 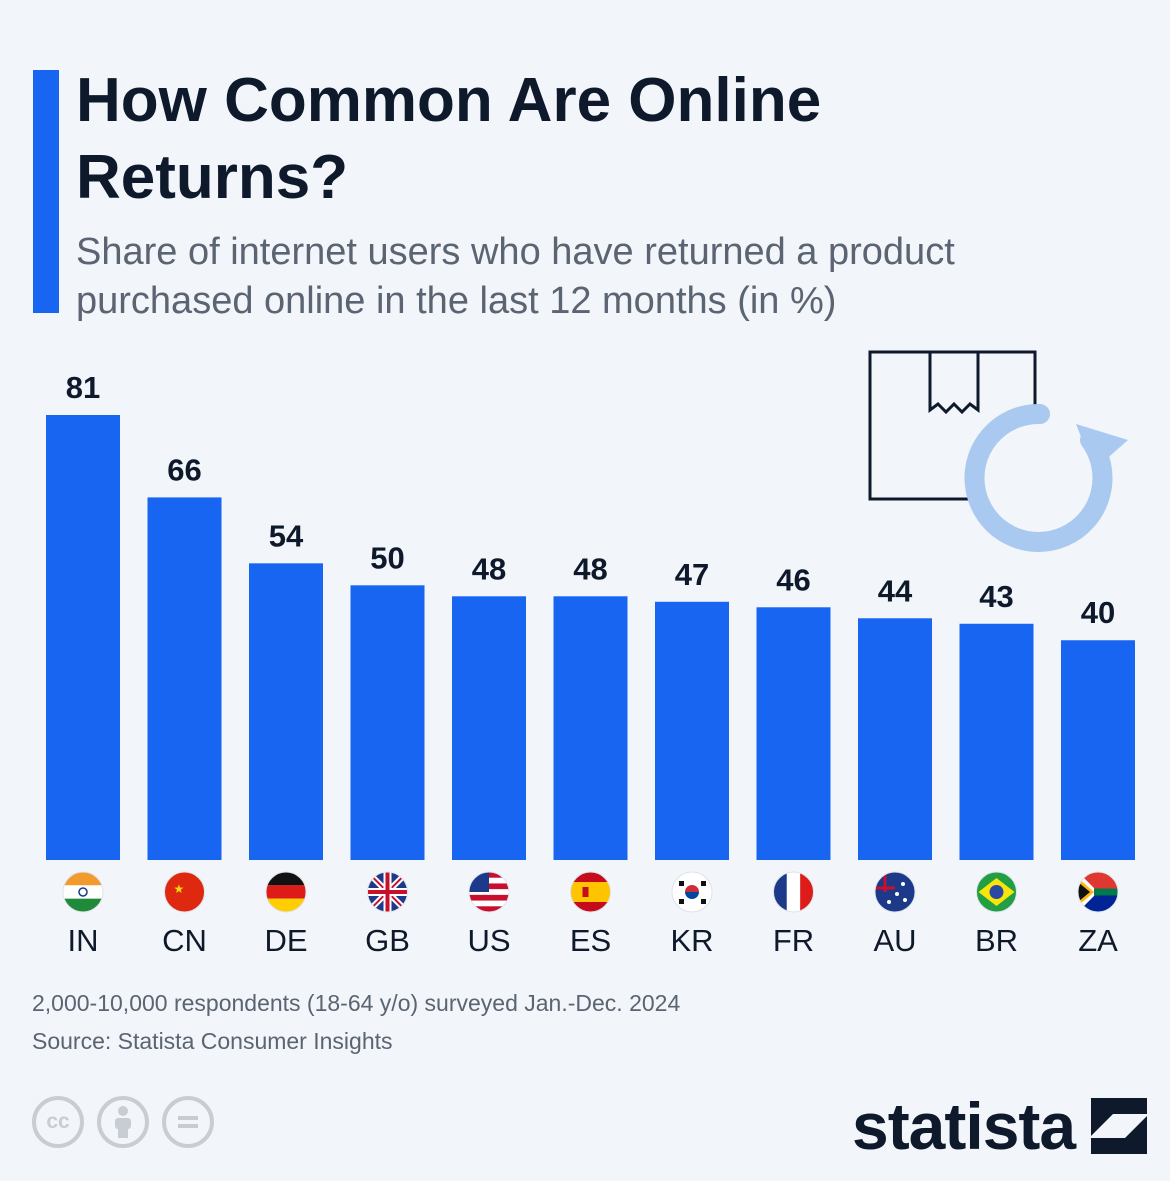 What do you see at coordinates (996, 892) in the screenshot?
I see `brazil-flag-icon` at bounding box center [996, 892].